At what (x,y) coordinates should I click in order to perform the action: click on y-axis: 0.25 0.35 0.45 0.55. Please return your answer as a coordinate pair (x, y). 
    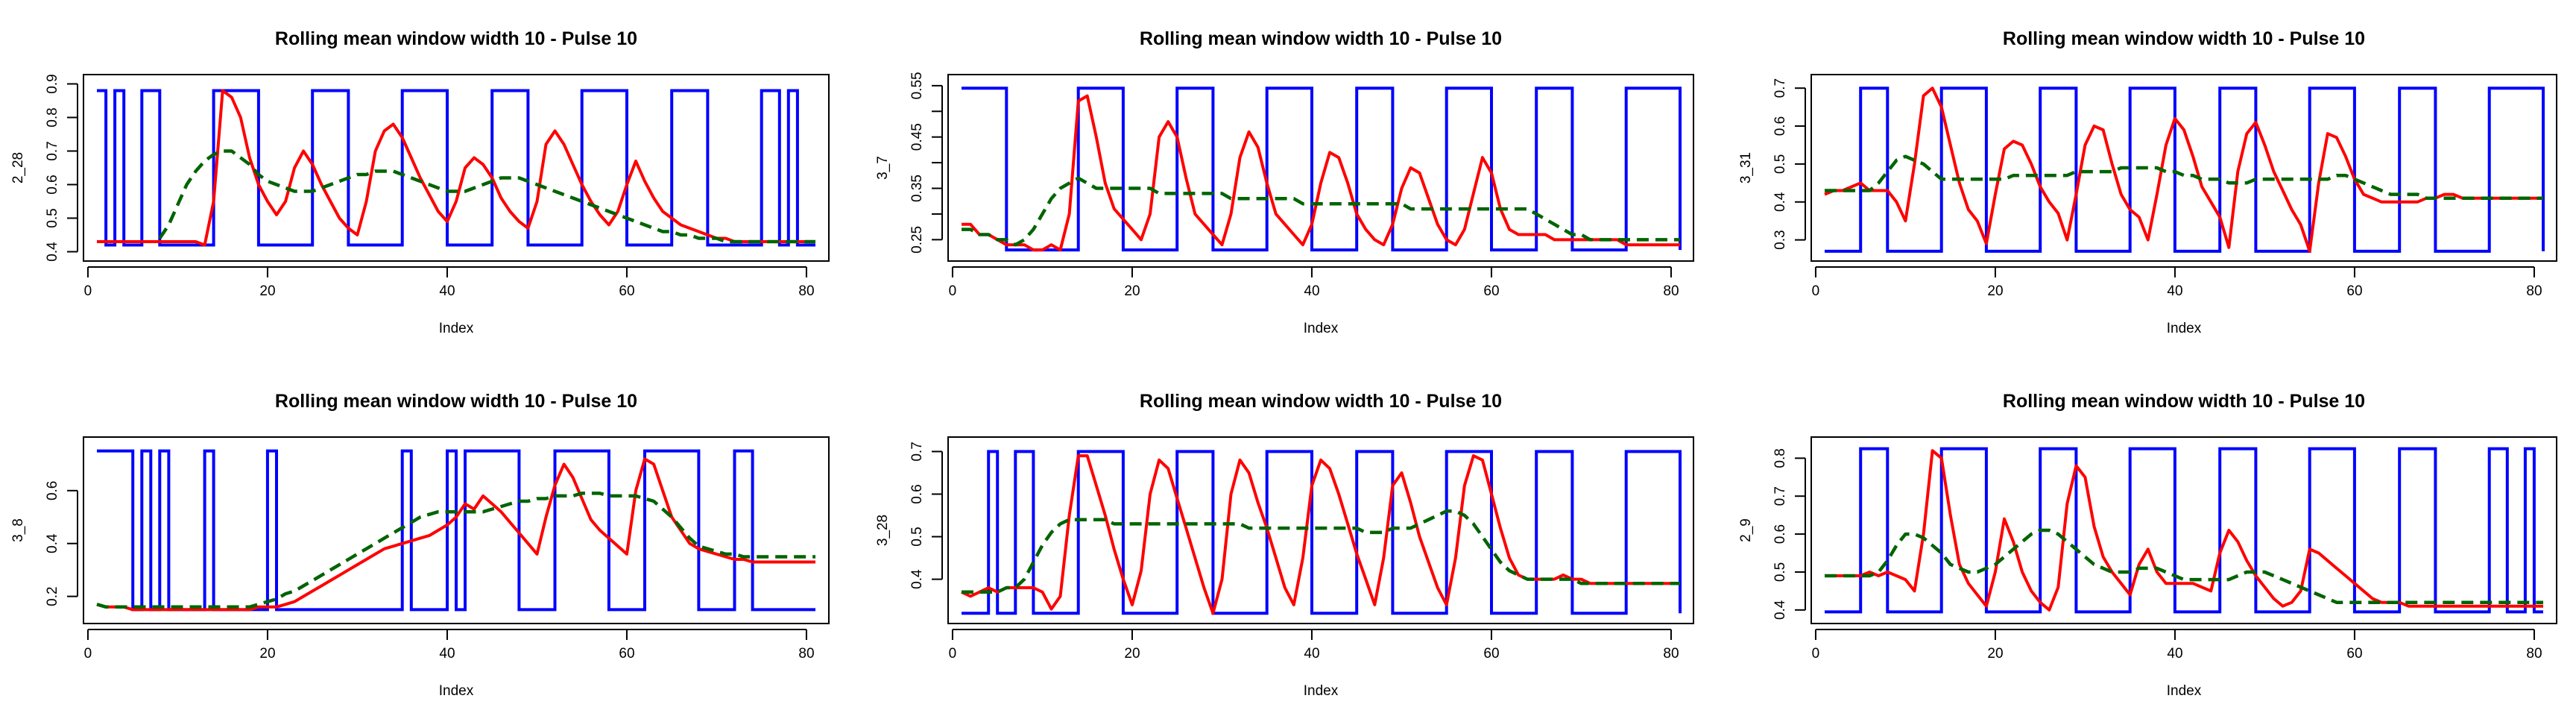
    Looking at the image, I should click on (926, 163).